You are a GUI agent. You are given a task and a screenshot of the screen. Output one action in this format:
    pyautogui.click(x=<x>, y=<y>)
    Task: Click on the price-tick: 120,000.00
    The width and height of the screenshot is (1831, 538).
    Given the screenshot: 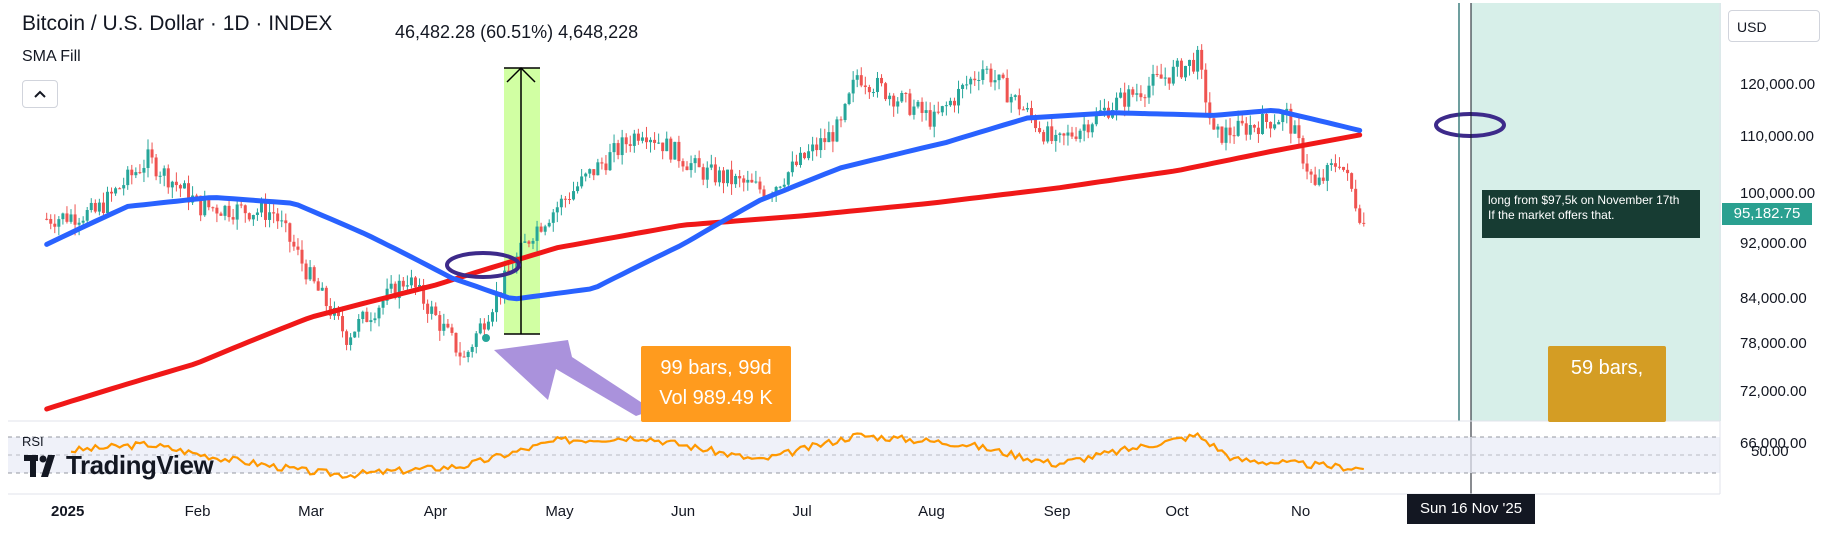 What is the action you would take?
    pyautogui.click(x=1778, y=84)
    